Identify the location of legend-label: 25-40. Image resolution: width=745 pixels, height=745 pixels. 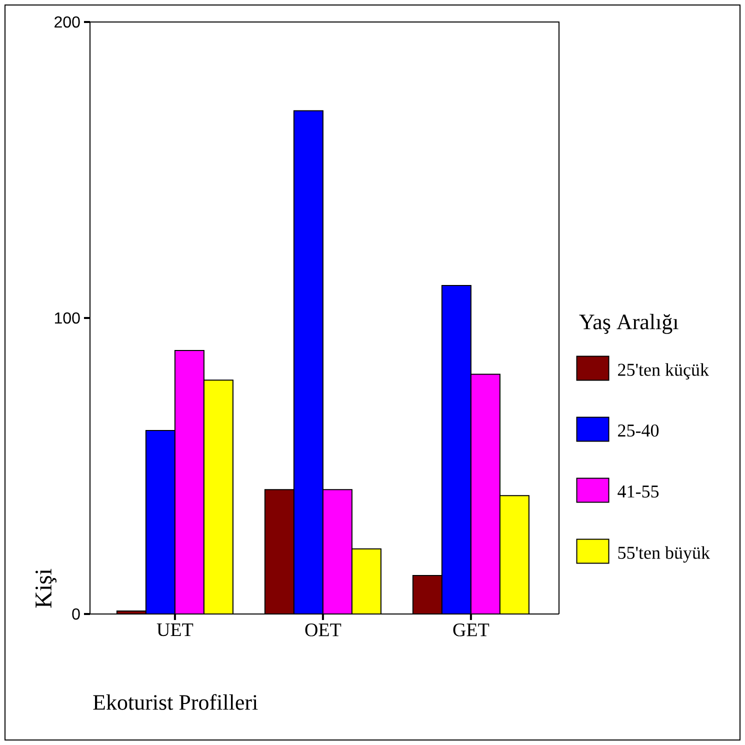
(638, 430).